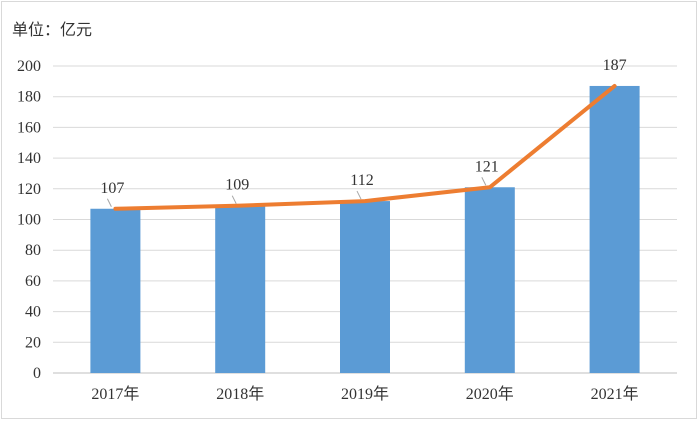 The height and width of the screenshot is (422, 700). I want to click on x-axis-ticks: 2017年 2018年 2019年 2020年 2021年, so click(364, 394).